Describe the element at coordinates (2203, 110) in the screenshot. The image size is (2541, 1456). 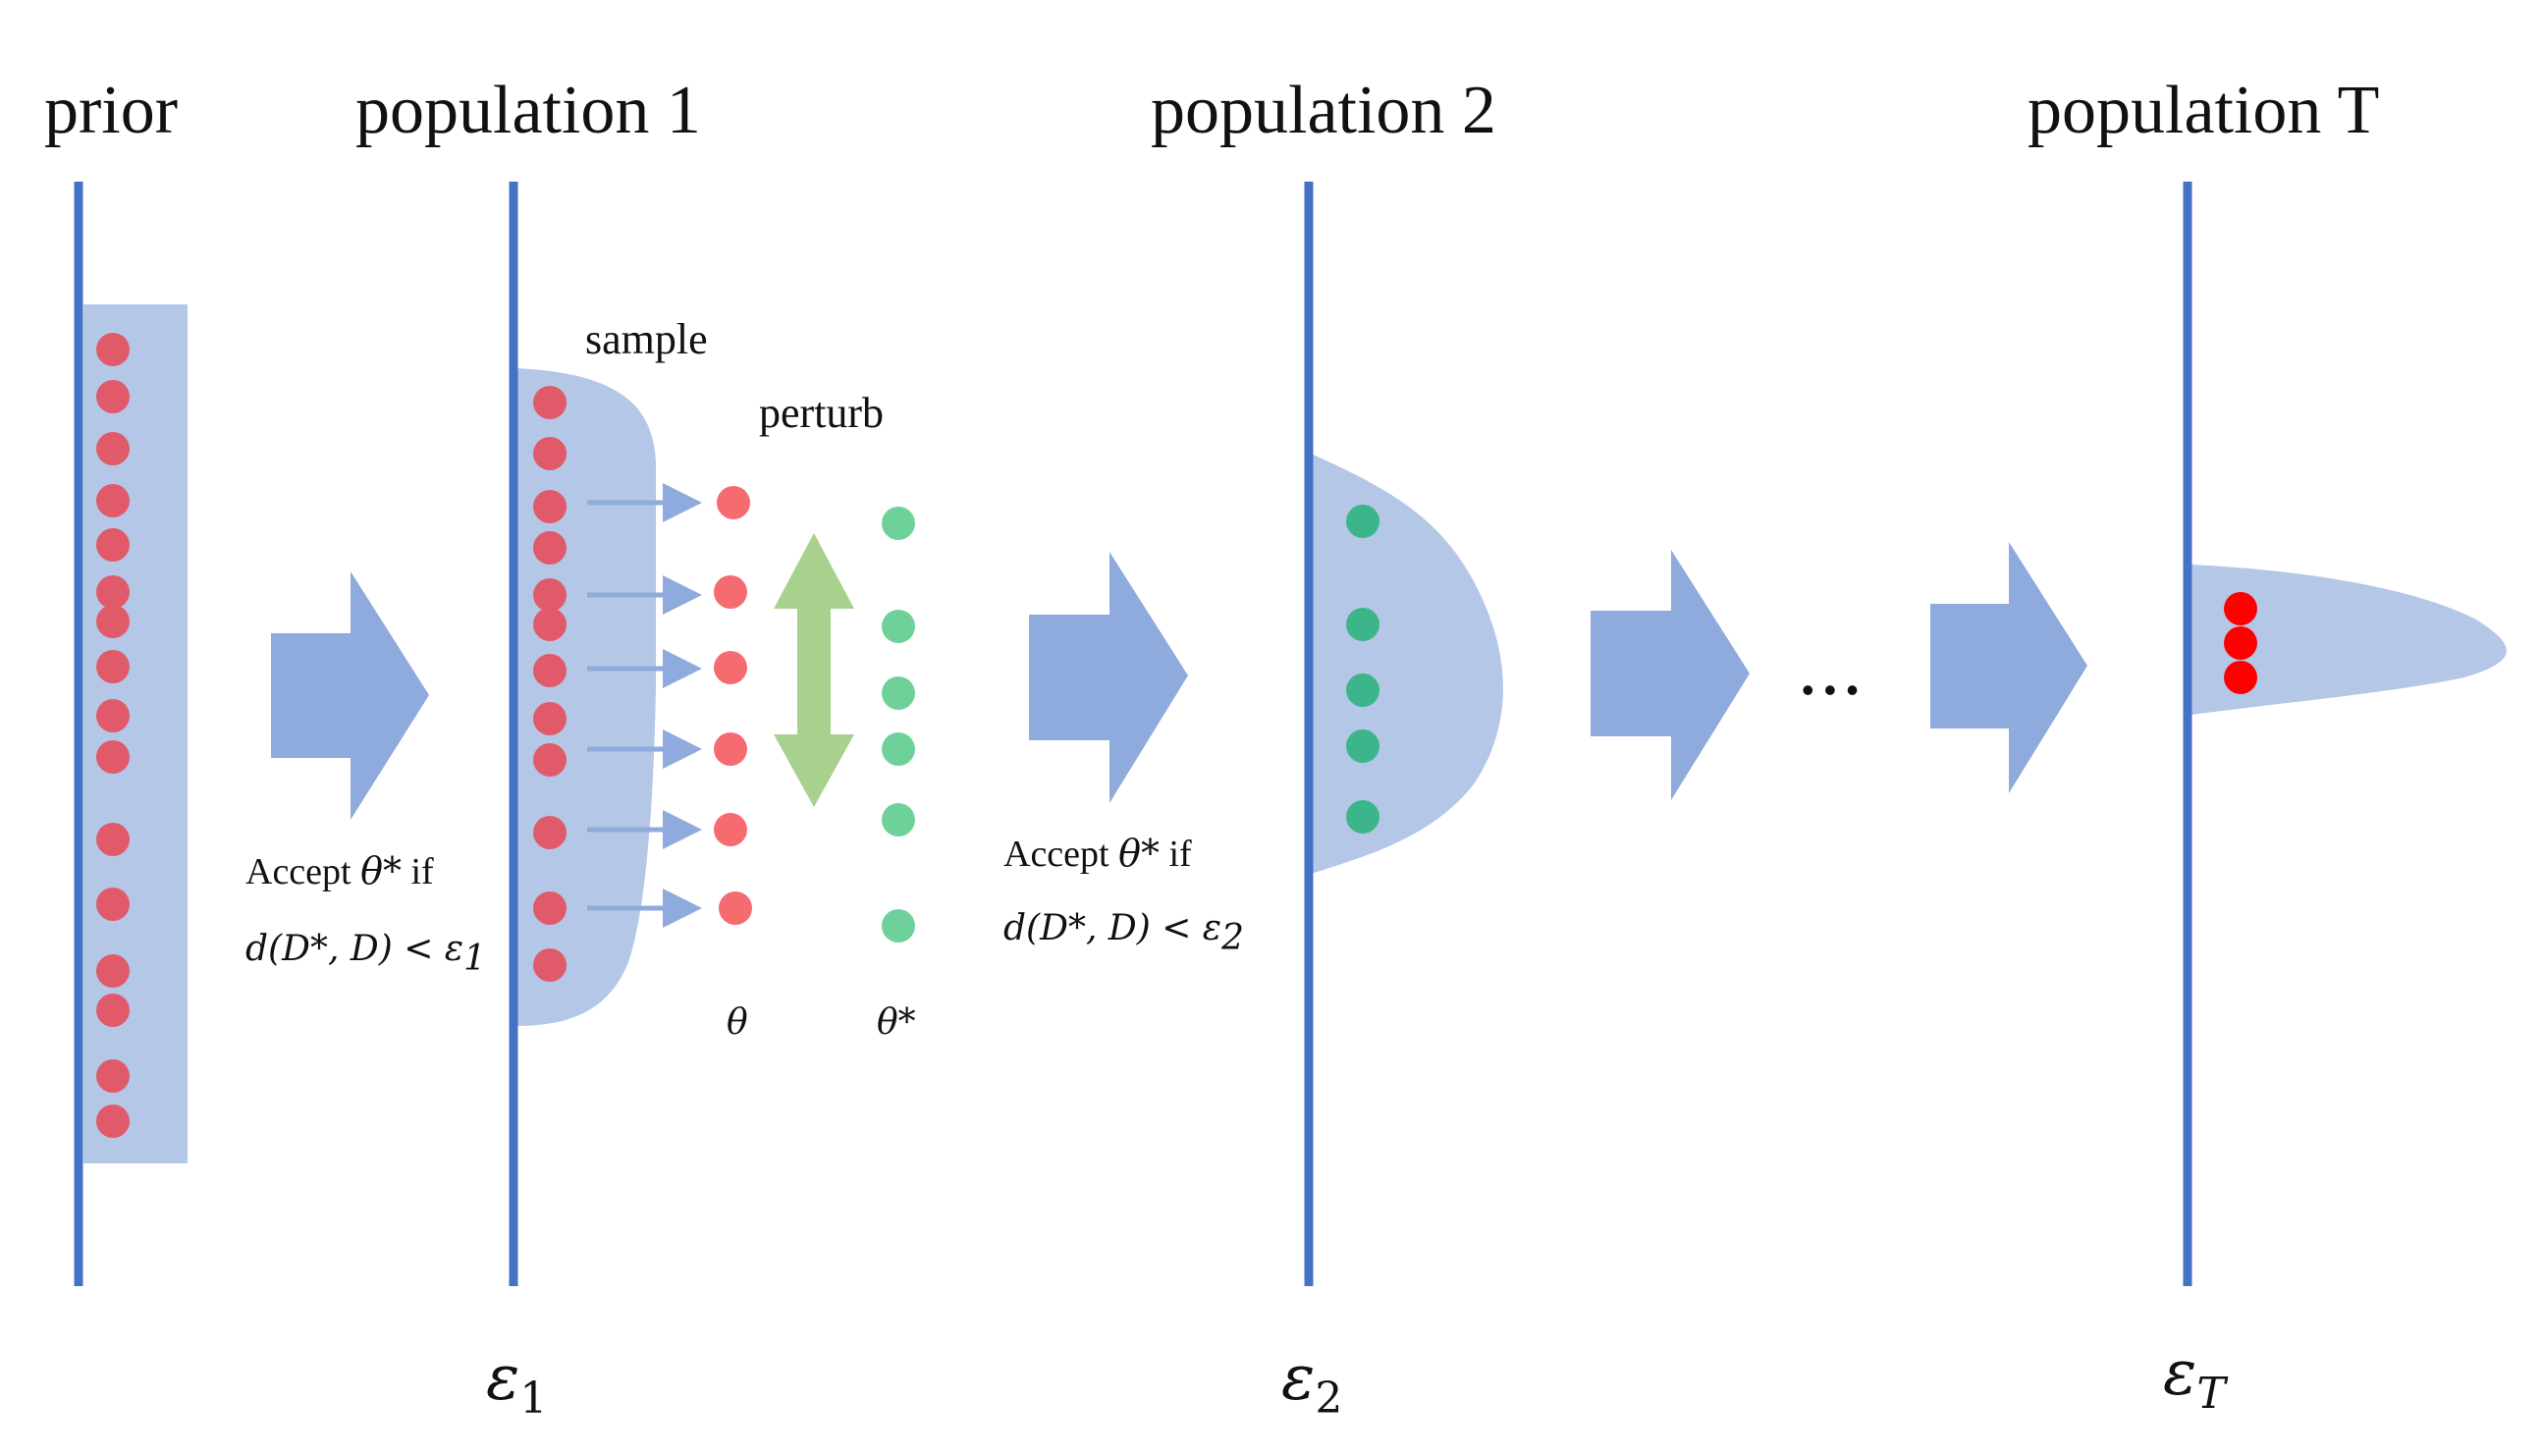
I see `heading-population-t: population T` at that location.